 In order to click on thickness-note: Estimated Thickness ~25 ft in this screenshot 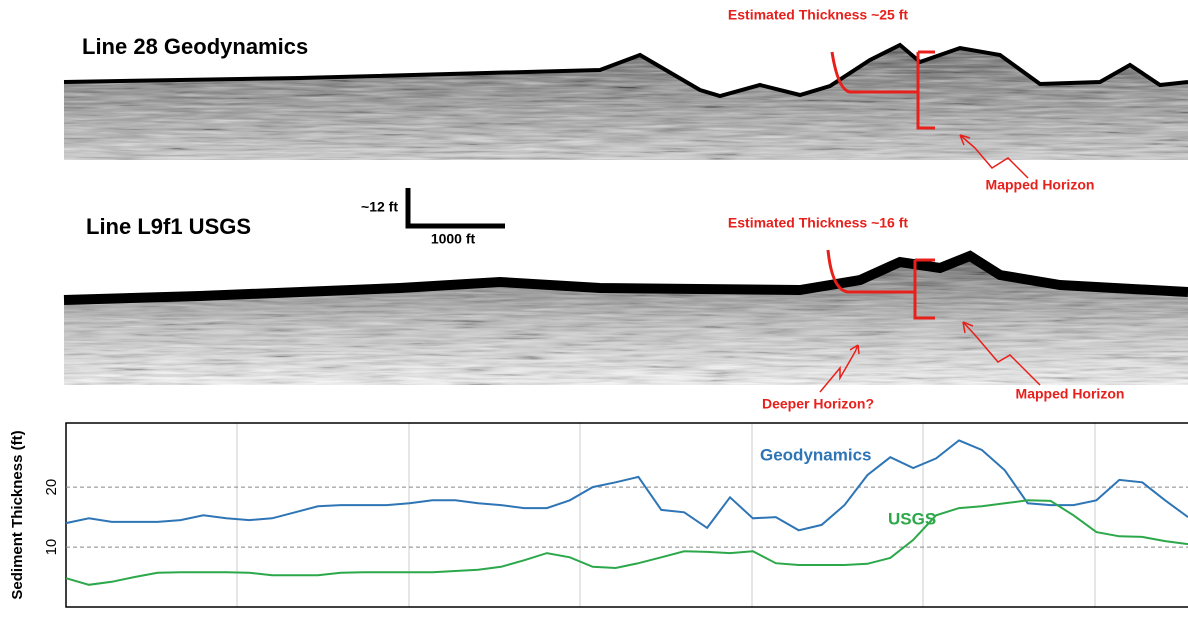, I will do `click(818, 15)`.